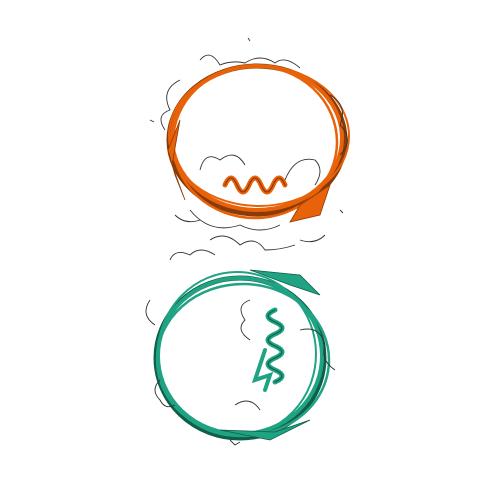 Image resolution: width=500 pixels, height=500 pixels. Describe the element at coordinates (275, 346) in the screenshot. I see `green-helix-edge` at that location.